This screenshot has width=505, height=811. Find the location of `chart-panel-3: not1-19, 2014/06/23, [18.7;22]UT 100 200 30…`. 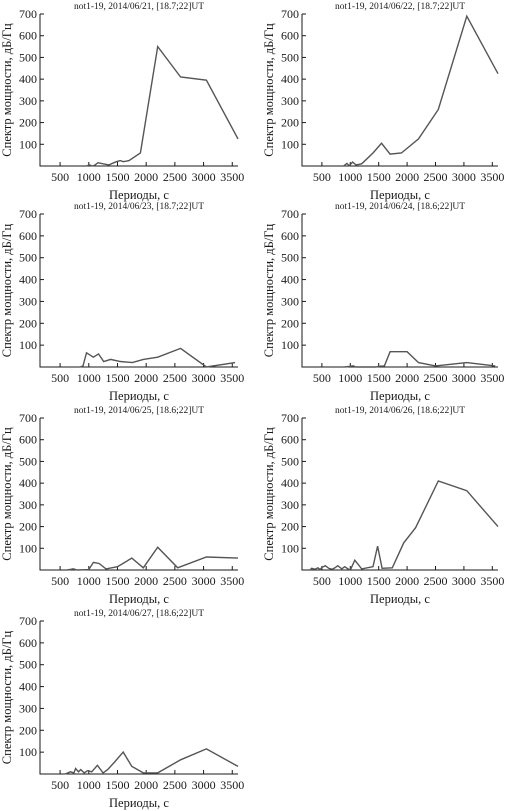

chart-panel-3: not1-19, 2014/06/23, [18.7;22]UT 100 200 30… is located at coordinates (122, 302).